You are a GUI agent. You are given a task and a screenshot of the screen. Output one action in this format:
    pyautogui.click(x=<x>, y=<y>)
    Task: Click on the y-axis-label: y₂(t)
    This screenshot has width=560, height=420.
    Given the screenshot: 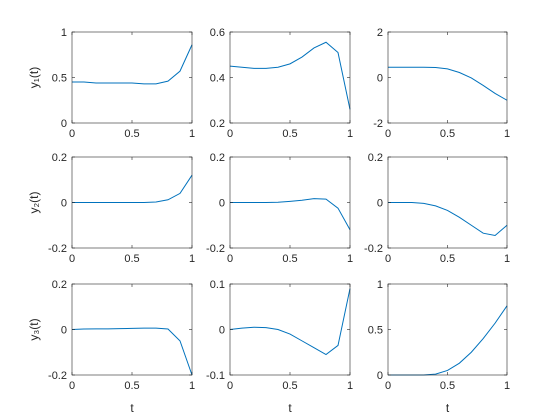 What is the action you would take?
    pyautogui.click(x=34, y=203)
    